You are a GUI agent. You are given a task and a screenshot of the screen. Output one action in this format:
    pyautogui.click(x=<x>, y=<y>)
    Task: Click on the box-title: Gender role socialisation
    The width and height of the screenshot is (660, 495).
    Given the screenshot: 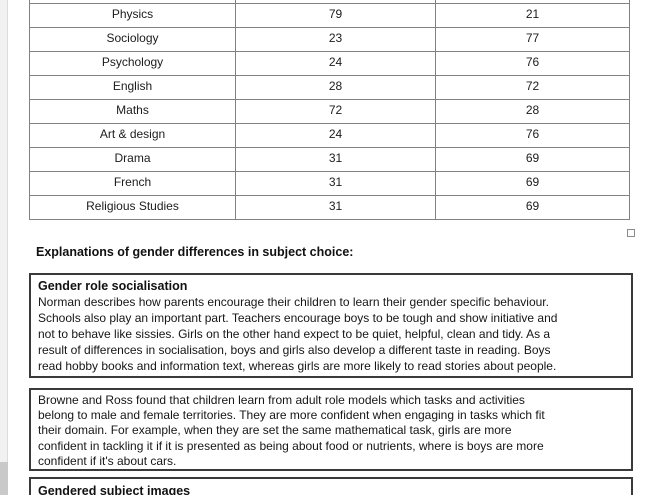 What is the action you would take?
    pyautogui.click(x=113, y=286)
    